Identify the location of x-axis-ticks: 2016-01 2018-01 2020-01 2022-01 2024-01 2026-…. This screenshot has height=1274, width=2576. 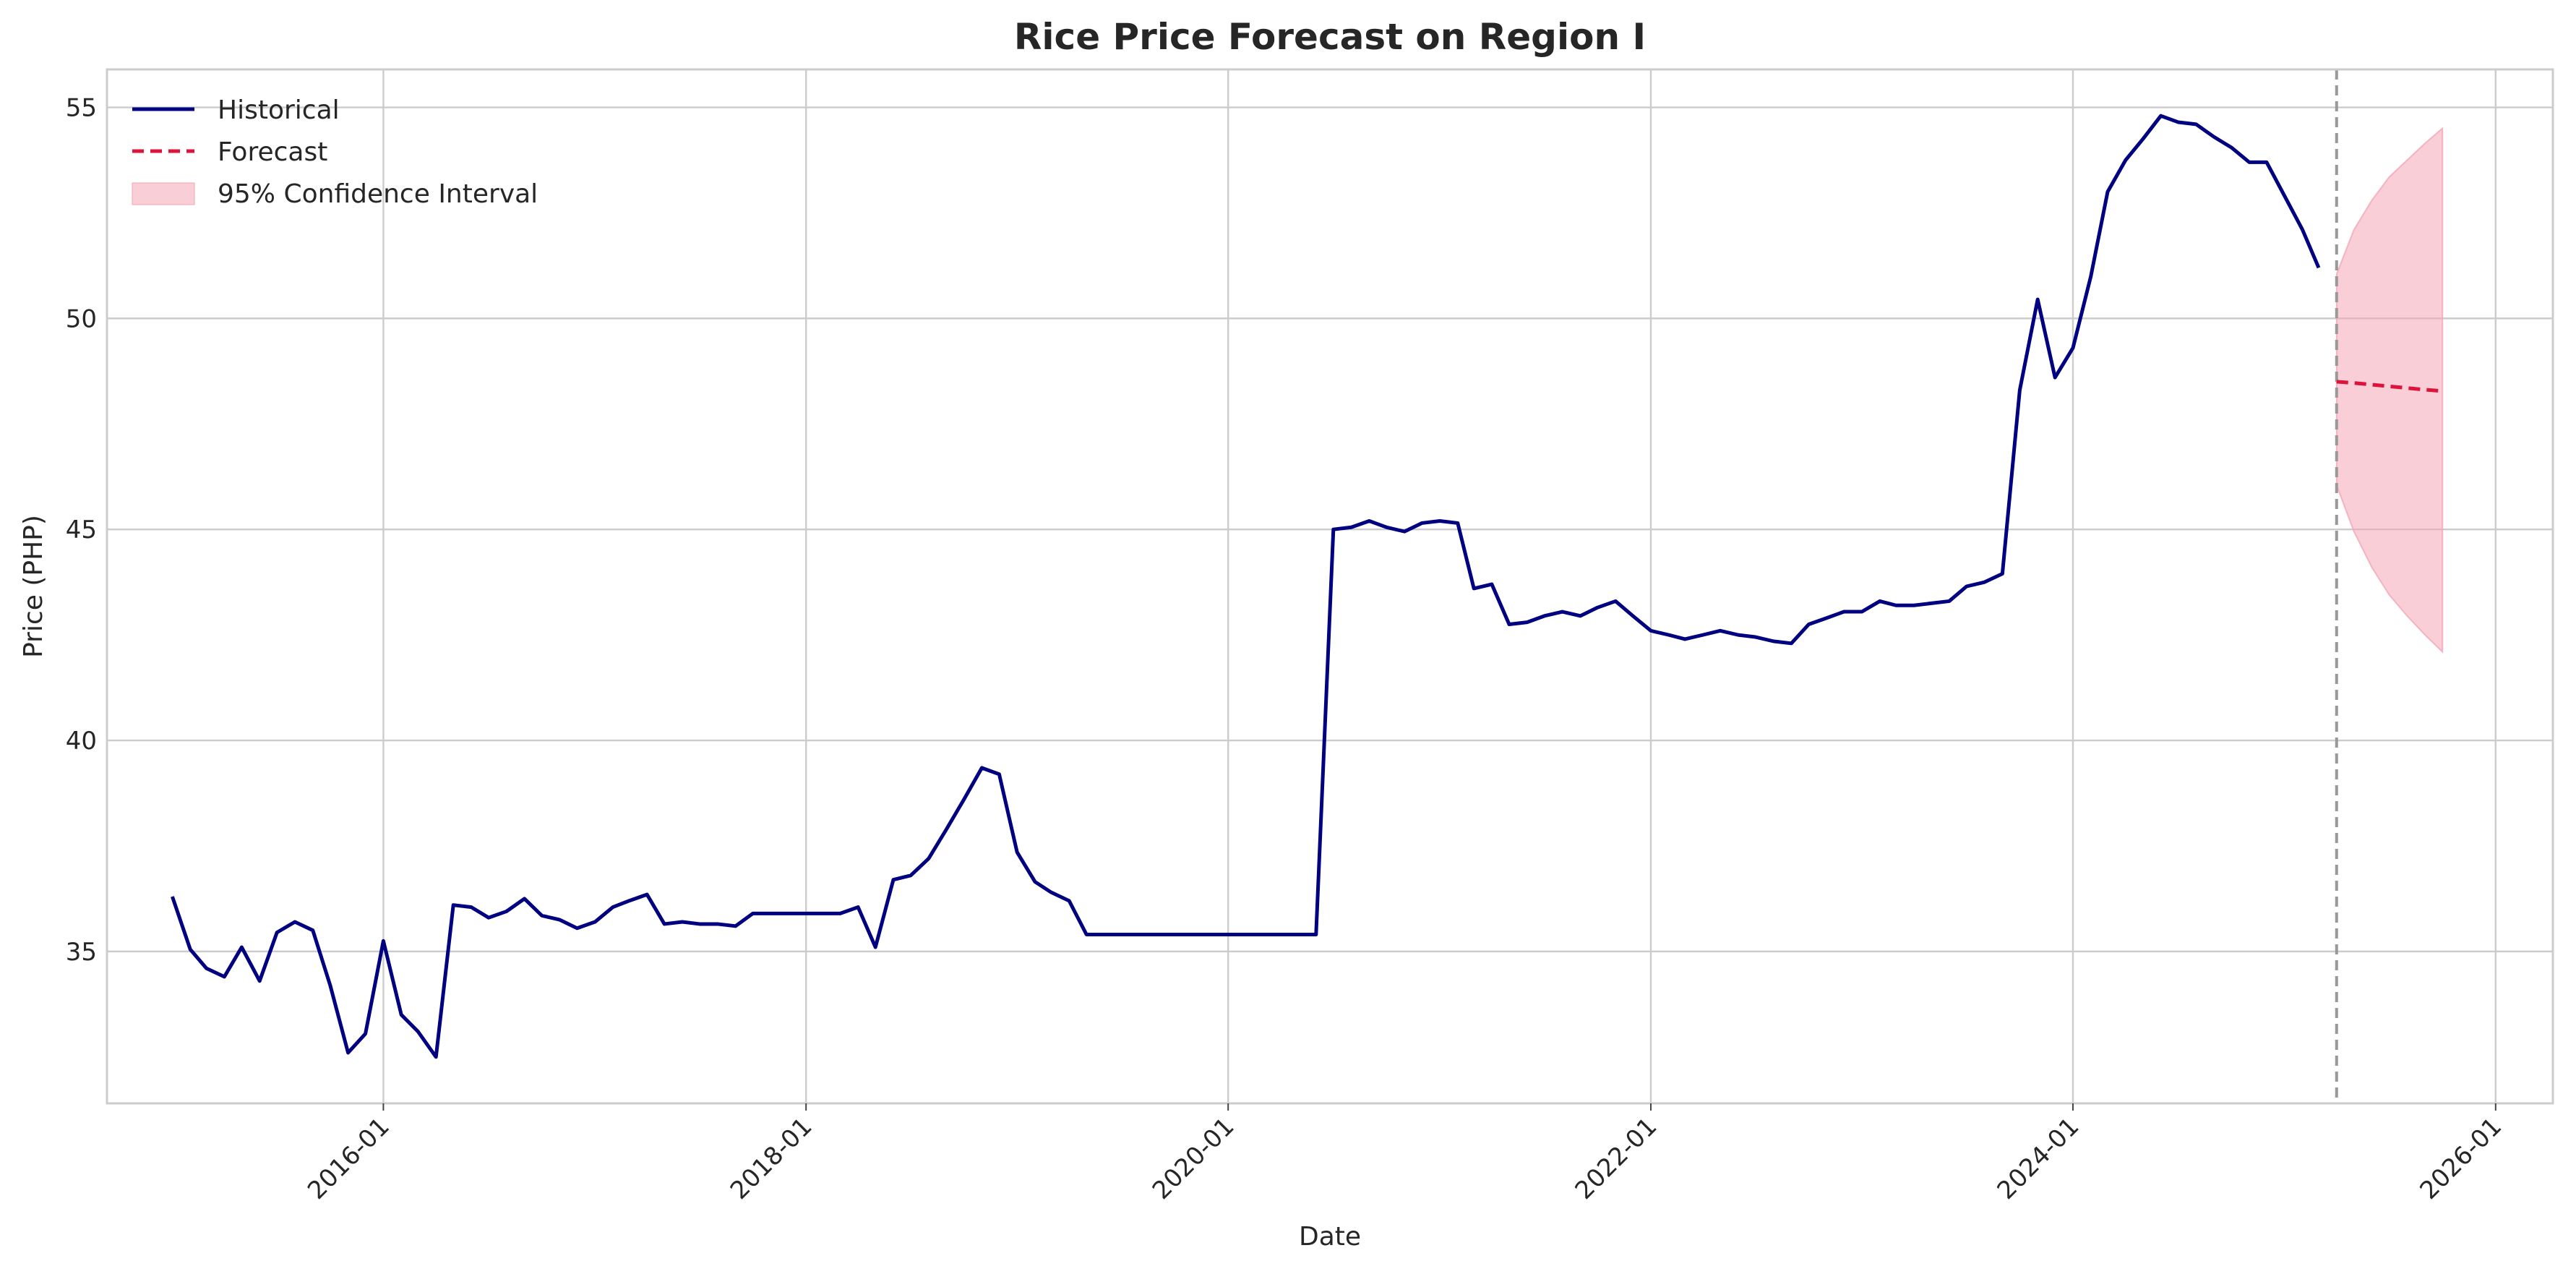
(1405, 1154).